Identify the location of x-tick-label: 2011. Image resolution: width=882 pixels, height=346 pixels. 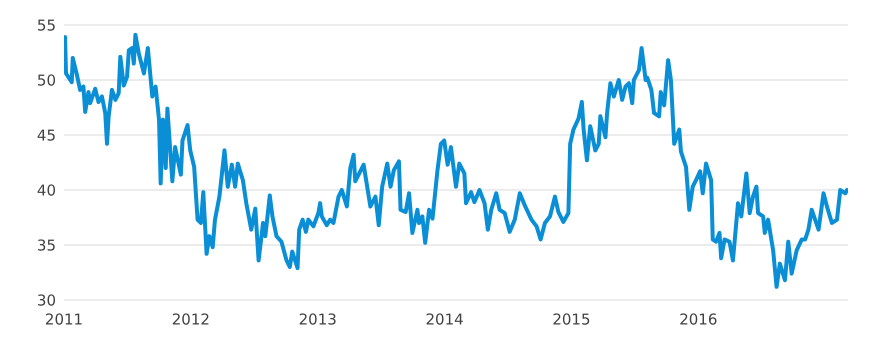
(64, 319).